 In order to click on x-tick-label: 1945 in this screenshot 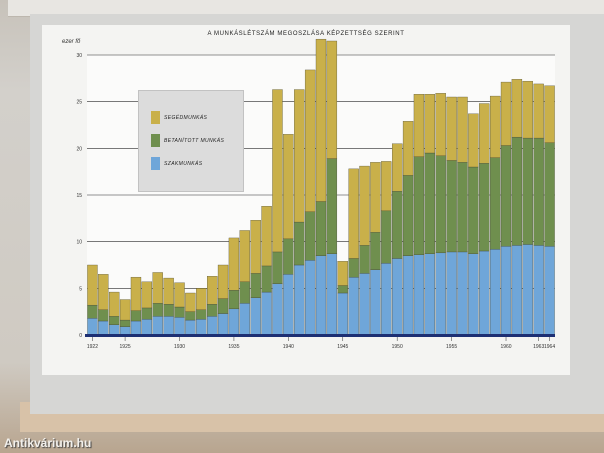, I will do `click(342, 347)`.